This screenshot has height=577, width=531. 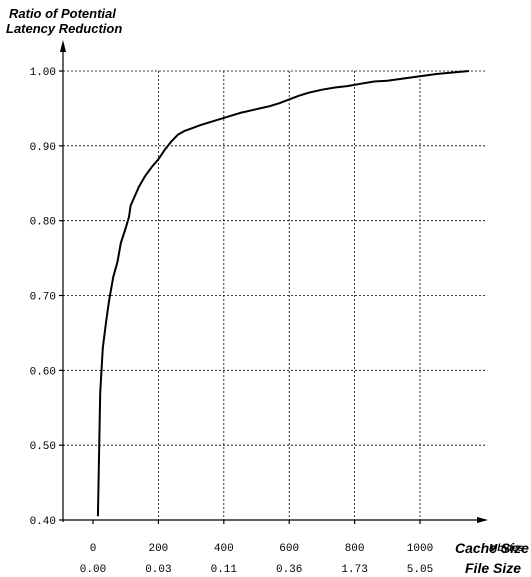 What do you see at coordinates (158, 570) in the screenshot?
I see `file-size-tick-label: 0.03` at bounding box center [158, 570].